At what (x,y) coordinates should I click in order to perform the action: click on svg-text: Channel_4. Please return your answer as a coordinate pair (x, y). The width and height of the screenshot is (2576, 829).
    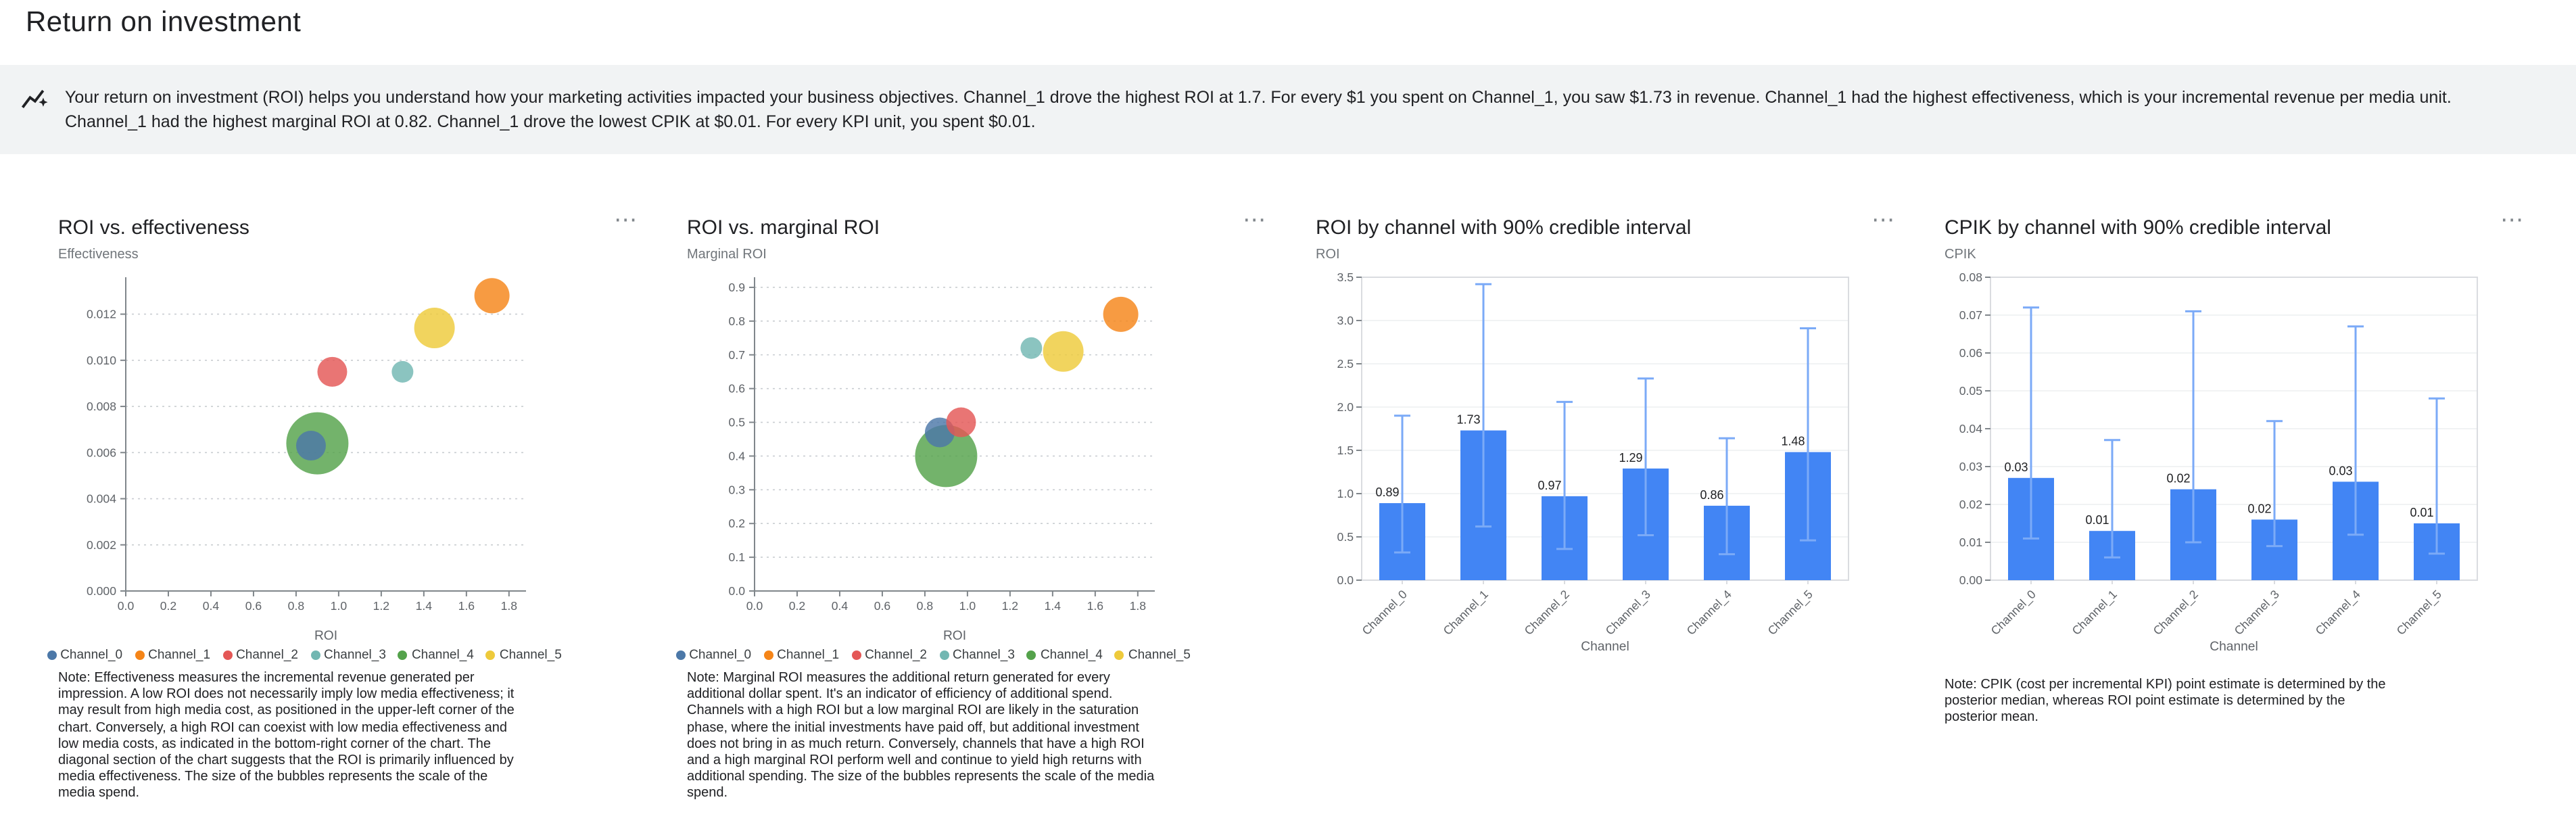
    Looking at the image, I should click on (1709, 613).